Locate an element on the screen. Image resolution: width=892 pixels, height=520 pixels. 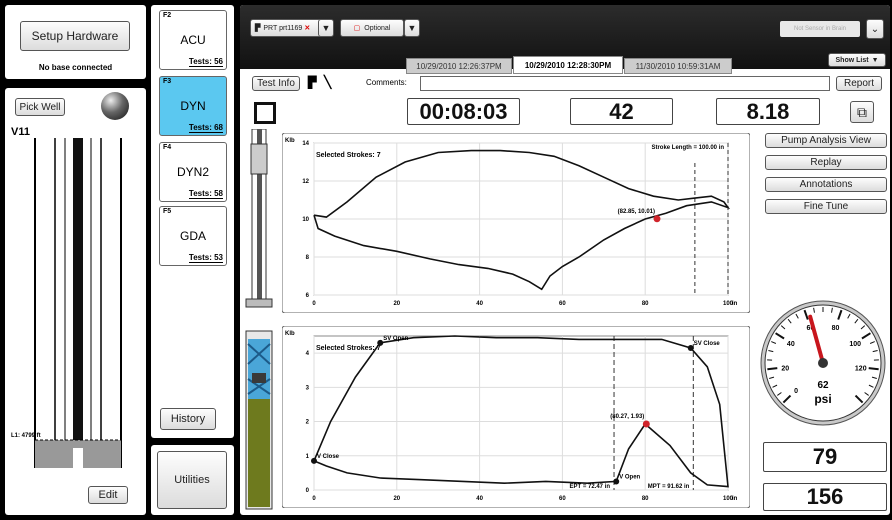
fluid-level-label: L1: 4799 ft is located at coordinates (26, 436).